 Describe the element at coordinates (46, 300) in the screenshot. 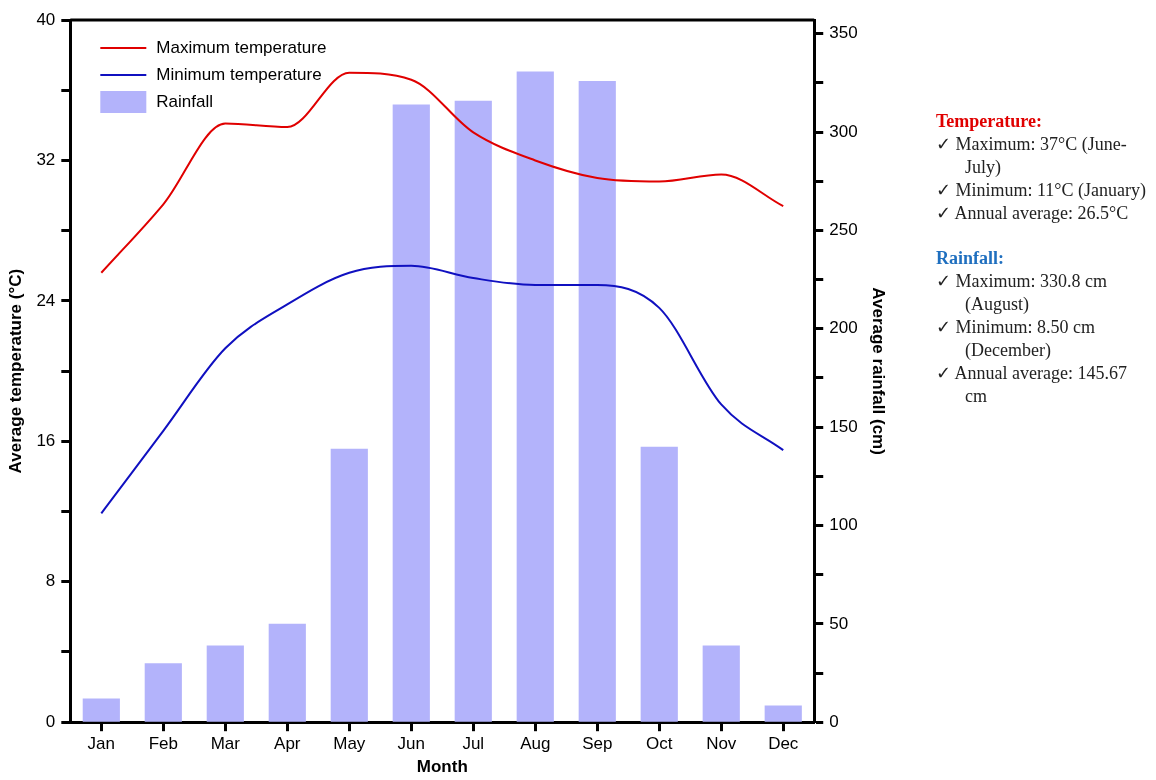

I see `y-tick-label: 24` at that location.